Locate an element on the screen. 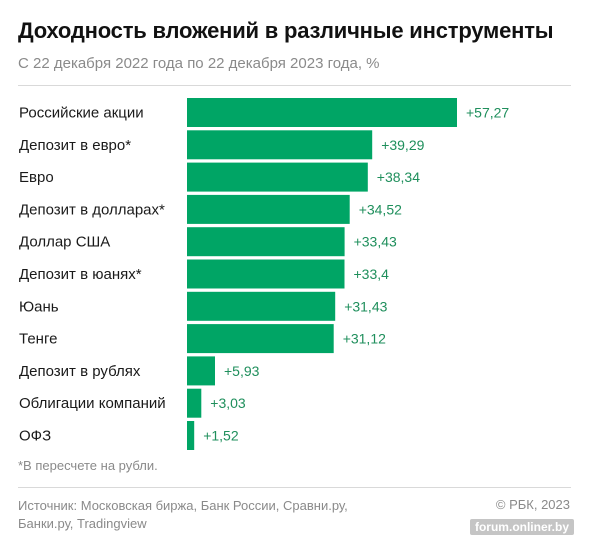 Image resolution: width=590 pixels, height=549 pixels. category-label: Депозит в долларах* is located at coordinates (92, 209).